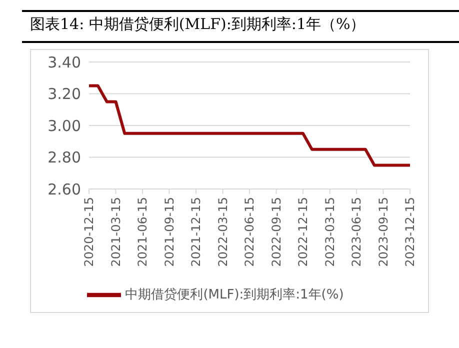  What do you see at coordinates (276, 232) in the screenshot?
I see `x-tick-label: 2022-09-15` at bounding box center [276, 232].